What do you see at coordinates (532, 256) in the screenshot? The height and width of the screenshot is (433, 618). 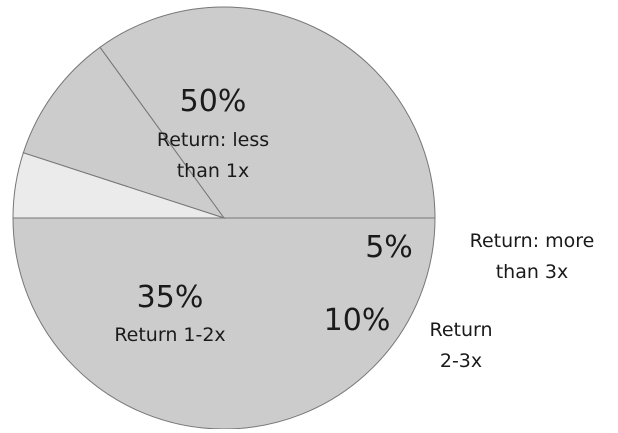 I see `slice-category-label-4: Return: more than 3x` at bounding box center [532, 256].